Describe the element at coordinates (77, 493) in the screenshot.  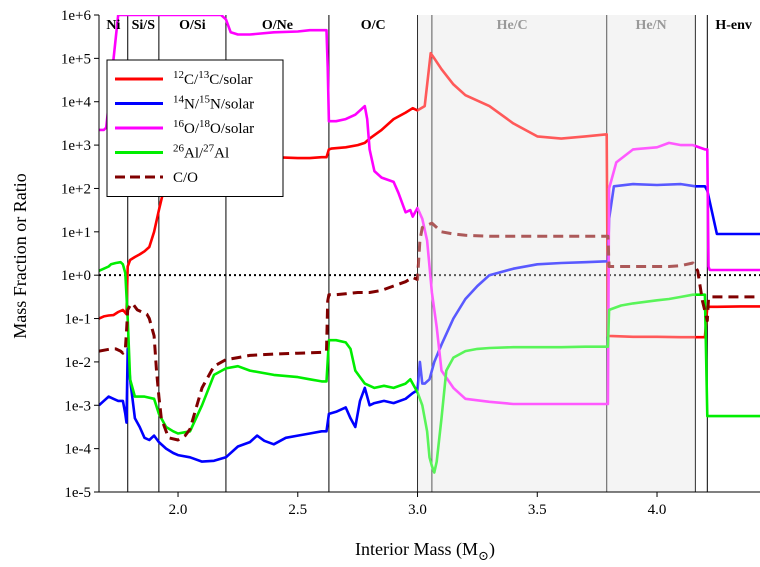
I see `y-tick-label: 1e-5` at that location.